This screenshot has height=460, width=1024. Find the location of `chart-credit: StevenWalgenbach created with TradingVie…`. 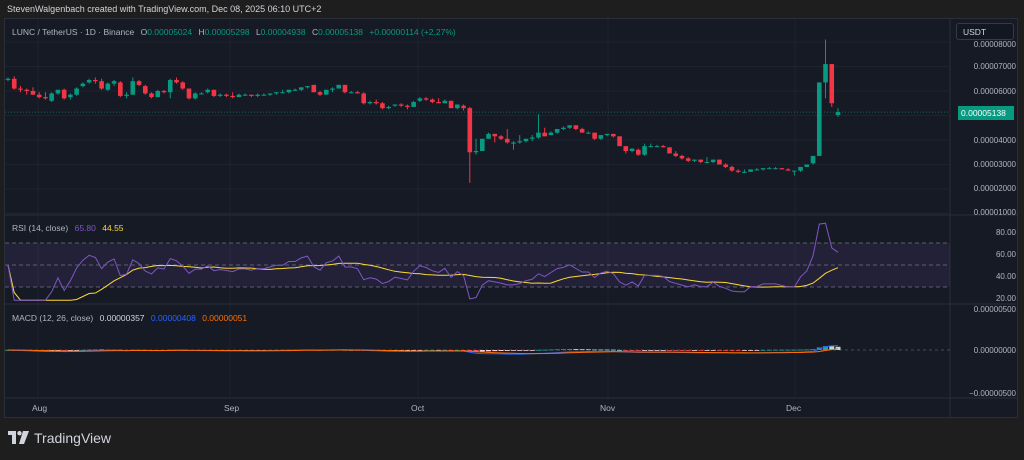

chart-credit: StevenWalgenbach created with TradingVie… is located at coordinates (164, 9).